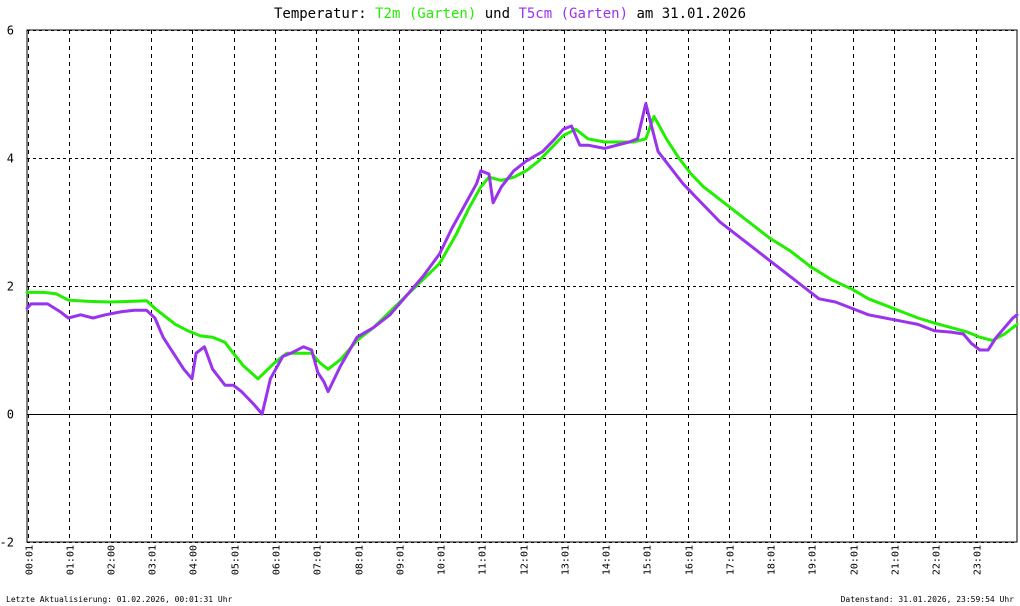 The height and width of the screenshot is (606, 1020). Describe the element at coordinates (318, 560) in the screenshot. I see `x-tick-label: 07:01` at that location.